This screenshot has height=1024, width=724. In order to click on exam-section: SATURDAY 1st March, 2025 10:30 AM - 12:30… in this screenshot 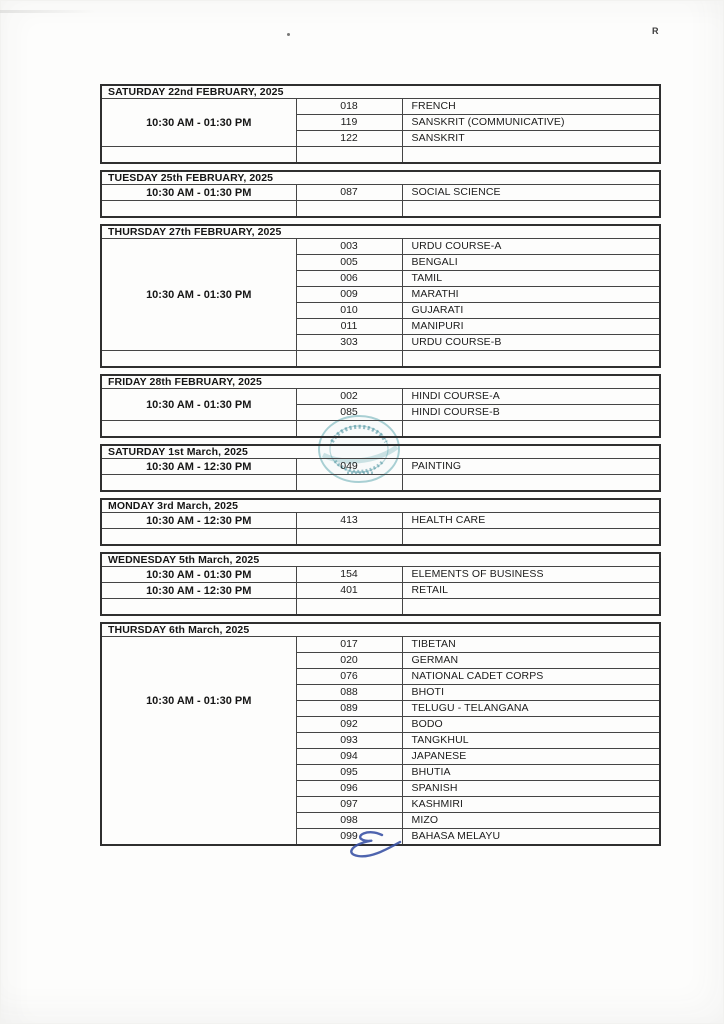, I will do `click(380, 468)`.